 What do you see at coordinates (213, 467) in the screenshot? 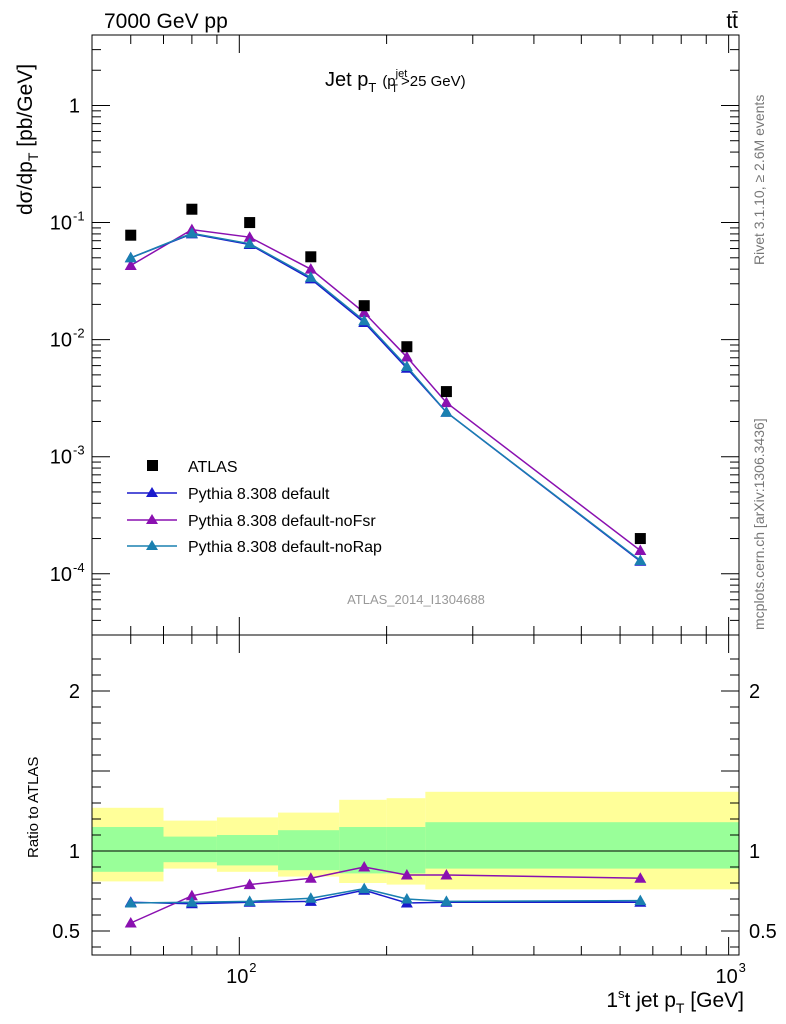
I see `legend-atlas-label: ATLAS` at bounding box center [213, 467].